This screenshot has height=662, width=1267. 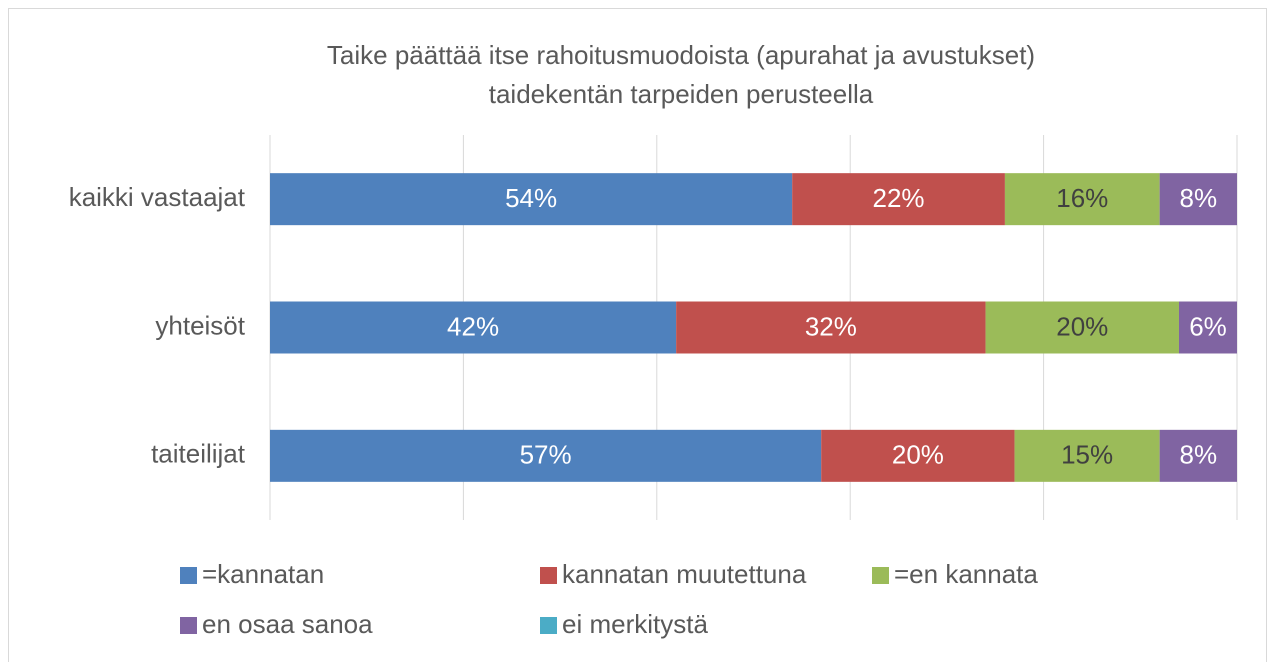 I want to click on legend-label: en osaa sanoa, so click(x=287, y=624).